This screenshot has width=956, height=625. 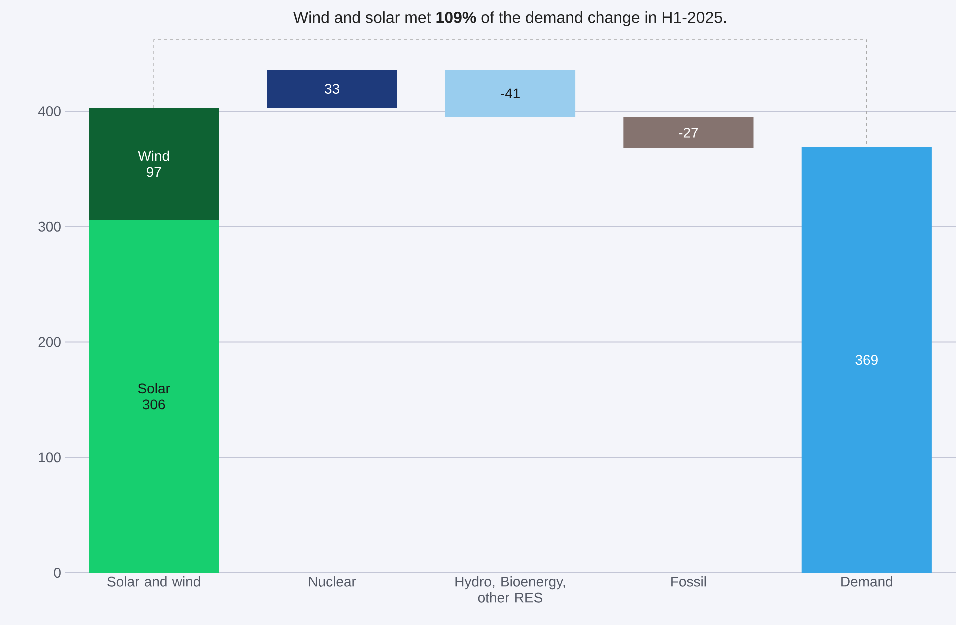 I want to click on series-label: Solar, so click(x=154, y=388).